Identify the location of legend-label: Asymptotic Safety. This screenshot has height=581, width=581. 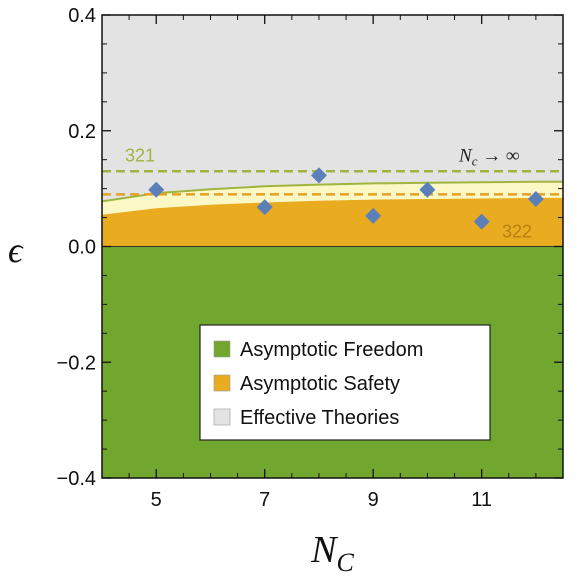
(320, 384).